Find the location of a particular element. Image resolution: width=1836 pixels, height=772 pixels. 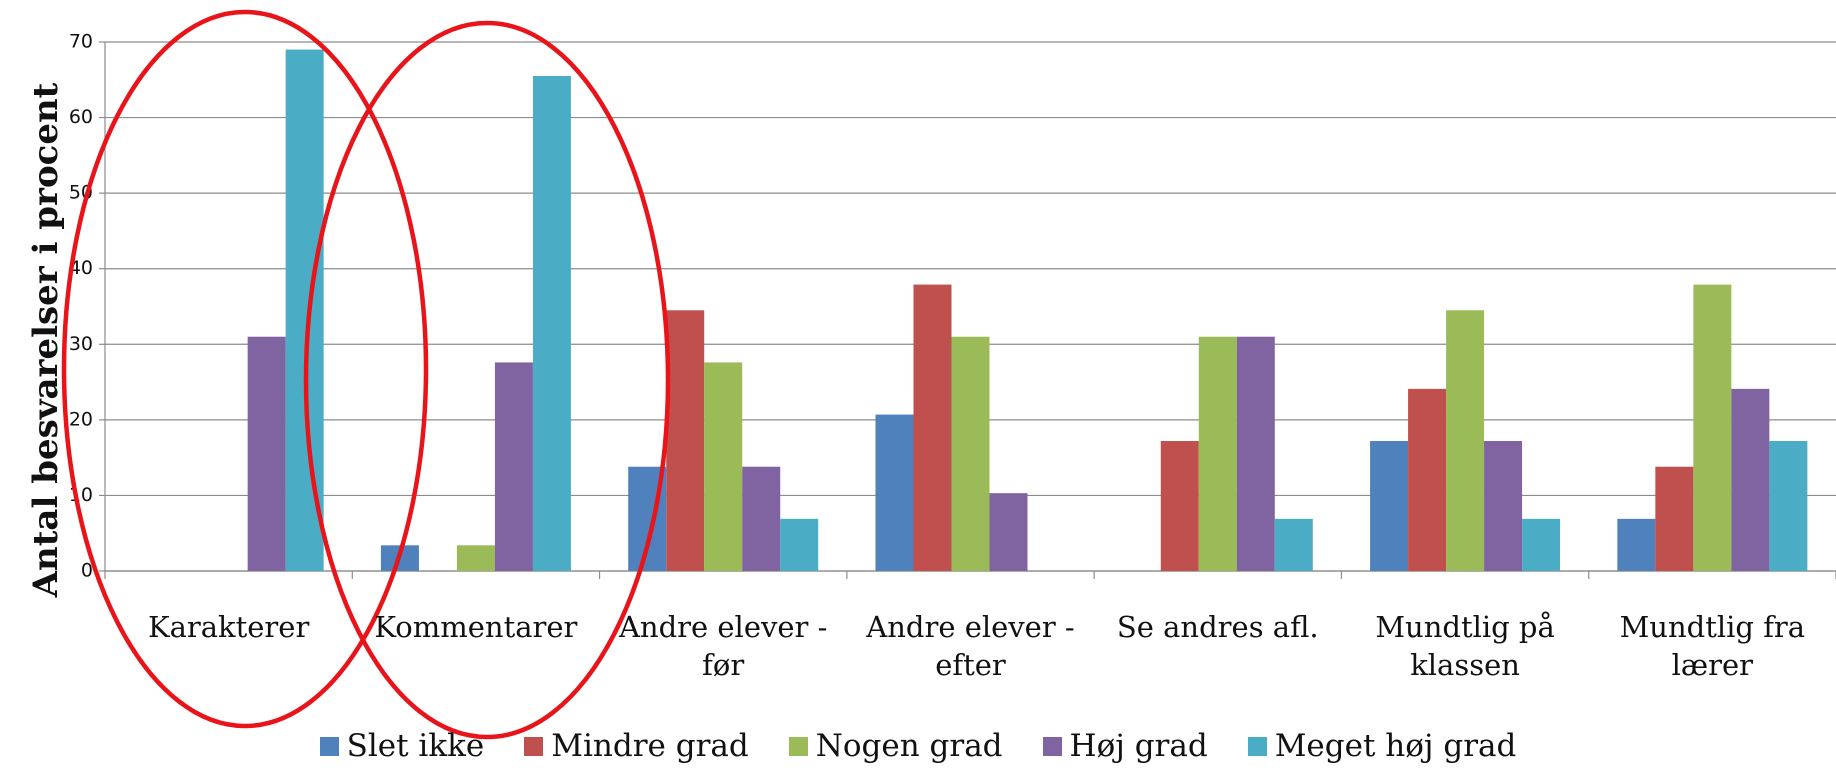

legend-item: Meget høj grad is located at coordinates (1382, 746).